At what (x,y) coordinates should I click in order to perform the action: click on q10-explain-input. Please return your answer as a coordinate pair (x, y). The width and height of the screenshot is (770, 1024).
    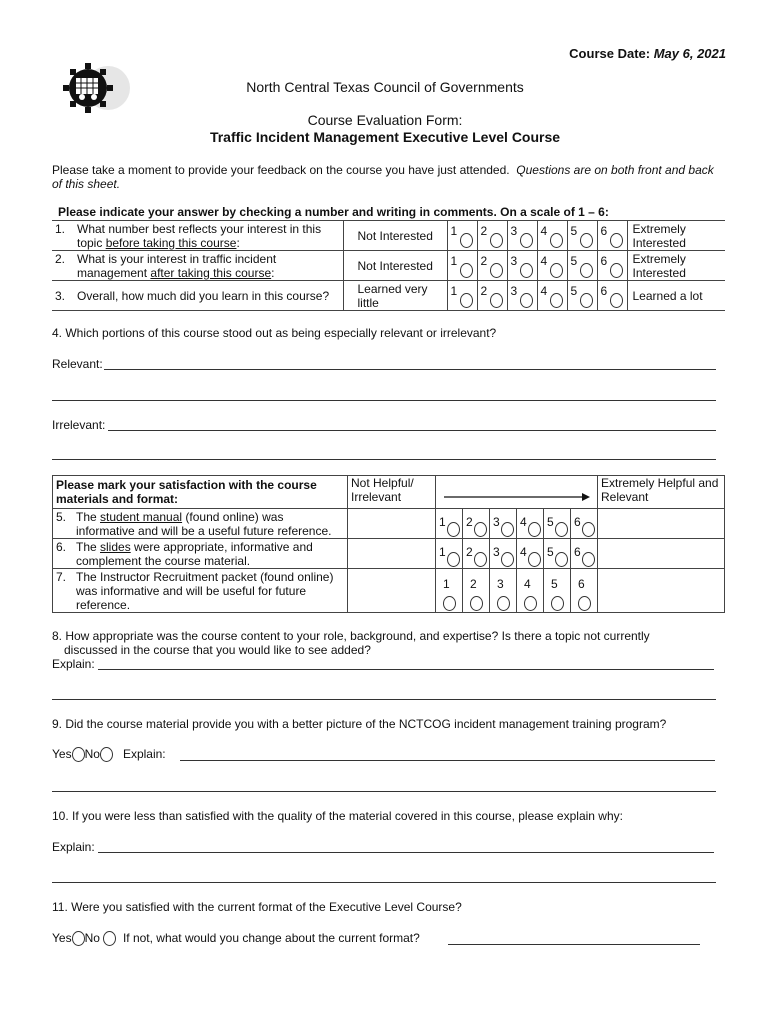
    Looking at the image, I should click on (406, 852).